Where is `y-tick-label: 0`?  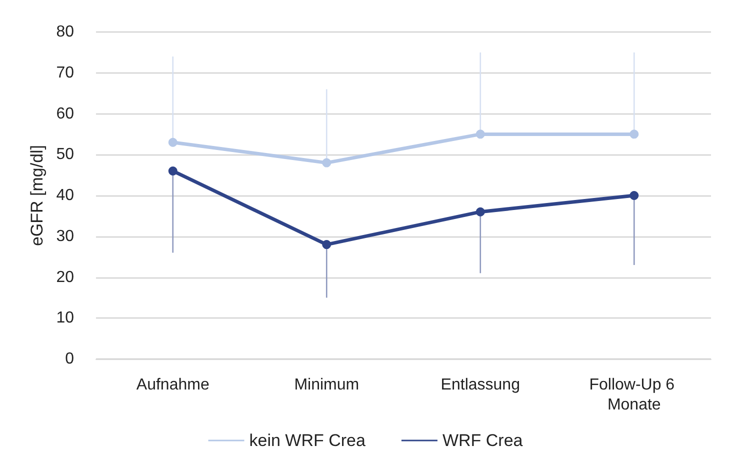 y-tick-label: 0 is located at coordinates (69, 359).